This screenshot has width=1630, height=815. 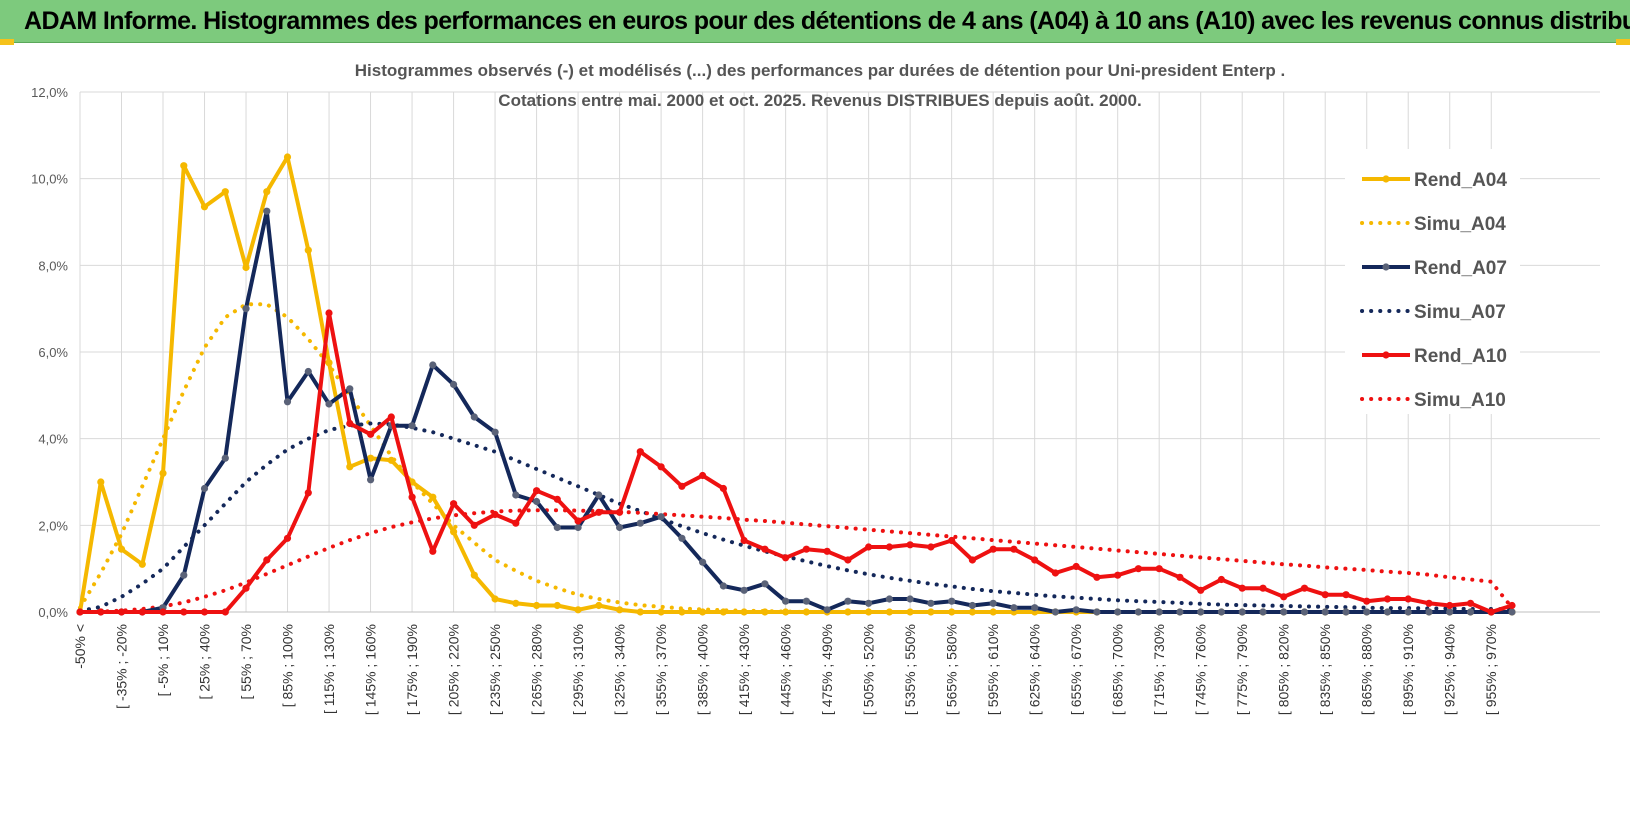 What do you see at coordinates (371, 669) in the screenshot?
I see `x-tick-label: [ 145% ; 160%` at bounding box center [371, 669].